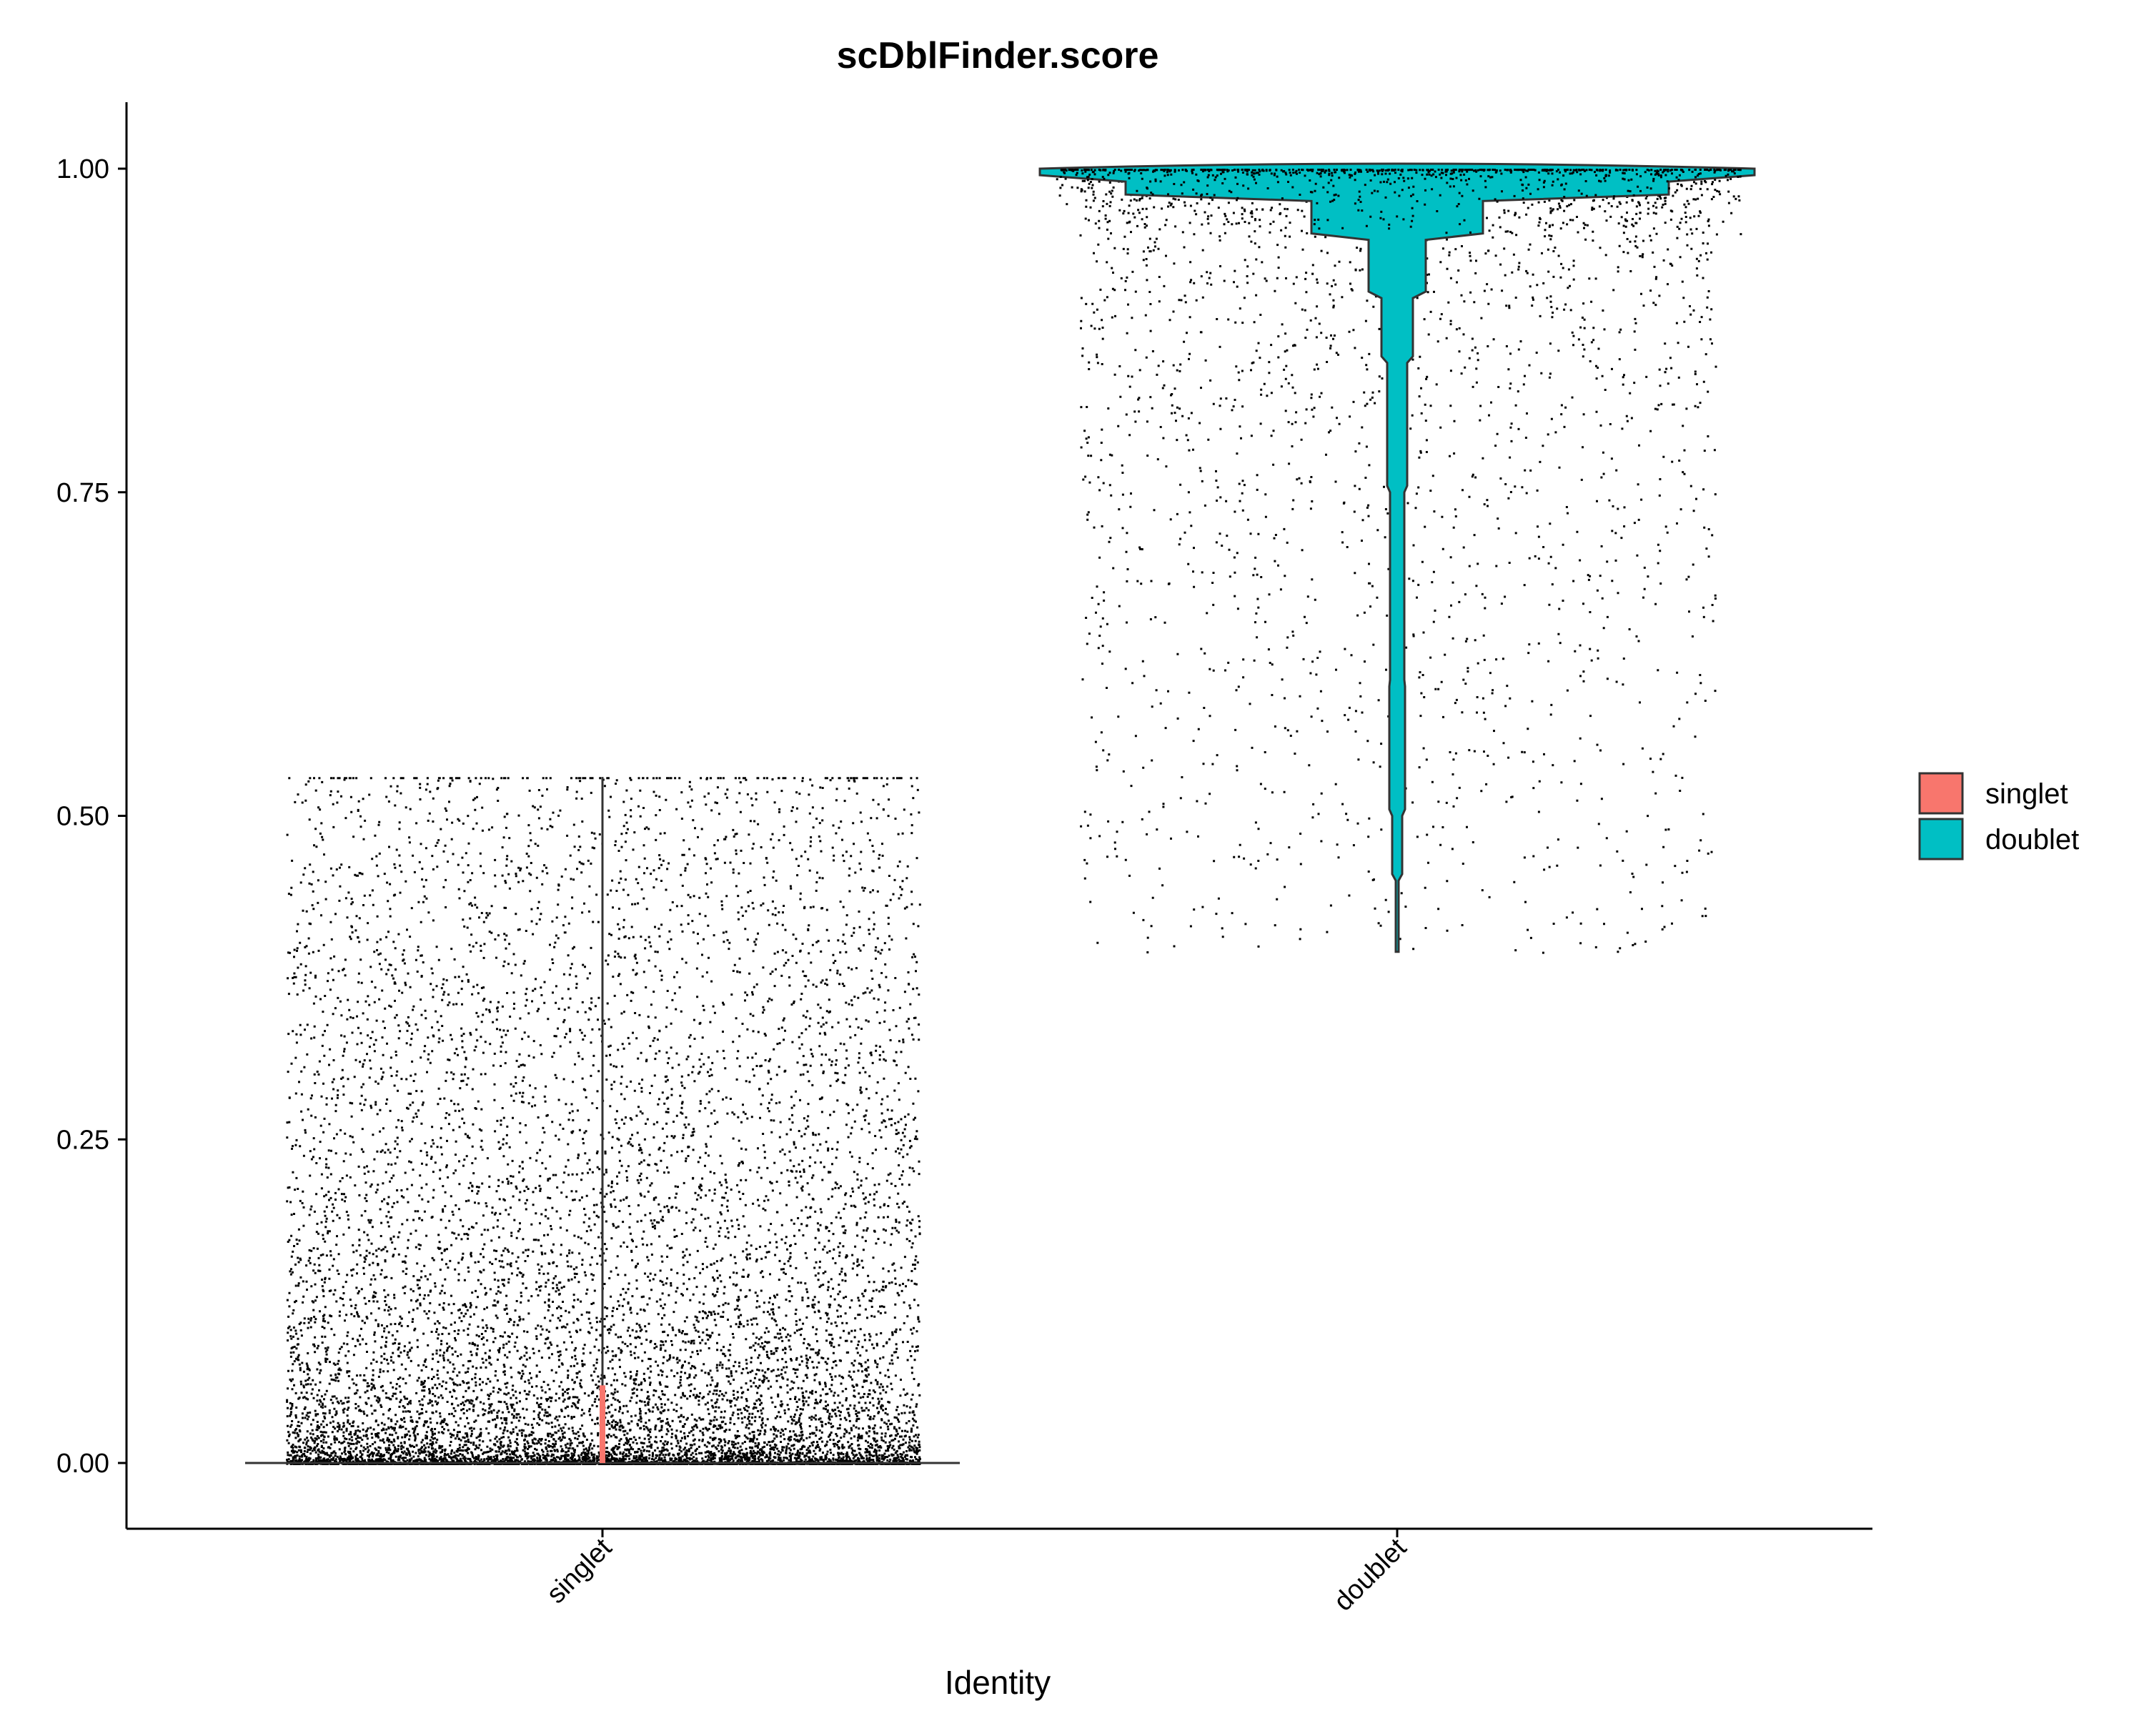  Describe the element at coordinates (998, 55) in the screenshot. I see `chart-title: scDblFinder.score` at that location.